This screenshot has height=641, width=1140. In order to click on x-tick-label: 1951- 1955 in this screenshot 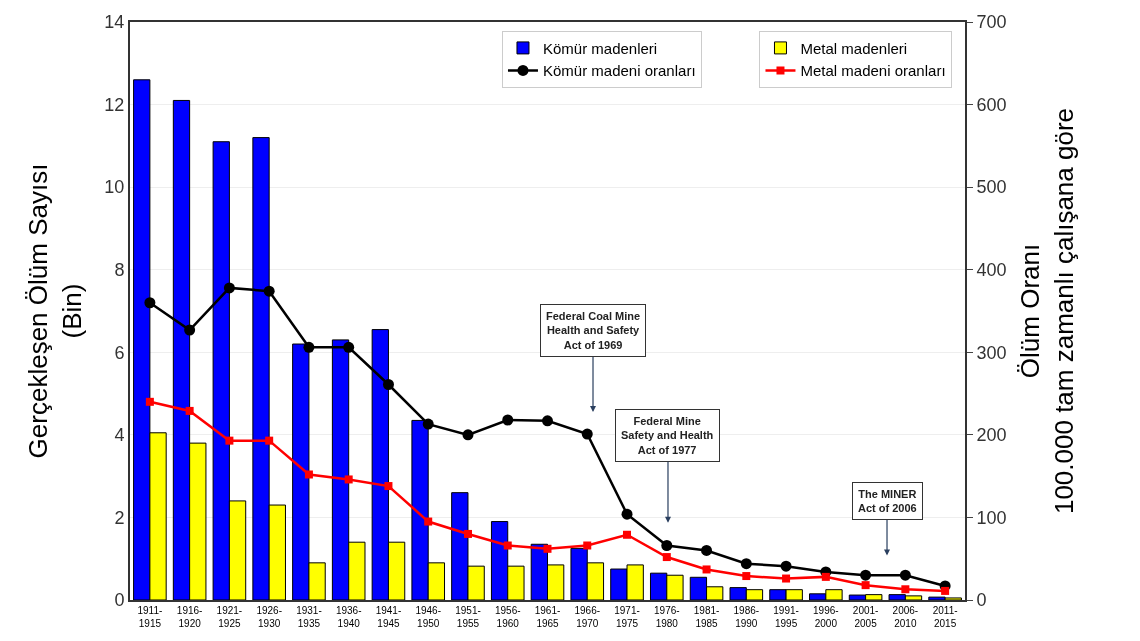, I will do `click(468, 617)`.